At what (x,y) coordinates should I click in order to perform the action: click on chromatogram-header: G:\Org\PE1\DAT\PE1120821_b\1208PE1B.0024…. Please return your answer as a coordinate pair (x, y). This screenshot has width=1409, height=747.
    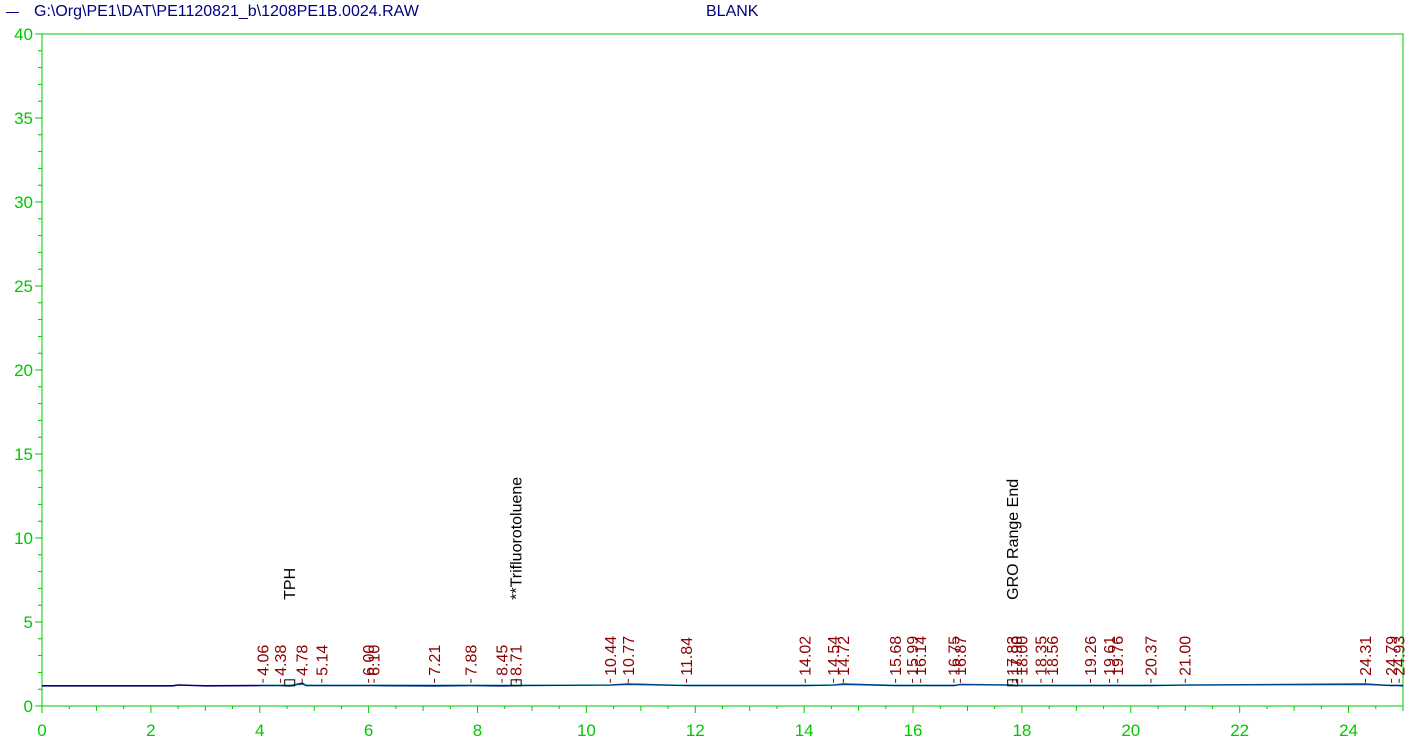
    Looking at the image, I should click on (704, 15).